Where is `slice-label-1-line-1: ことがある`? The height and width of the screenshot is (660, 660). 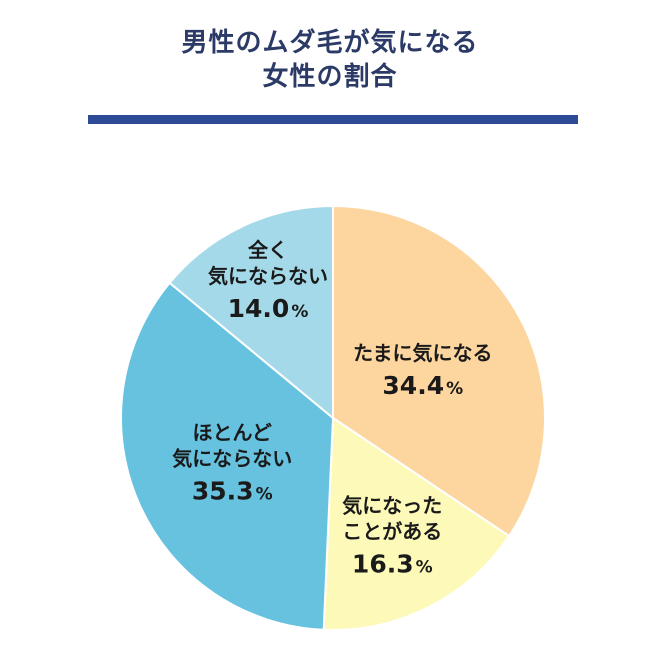 slice-label-1-line-1: ことがある is located at coordinates (392, 531).